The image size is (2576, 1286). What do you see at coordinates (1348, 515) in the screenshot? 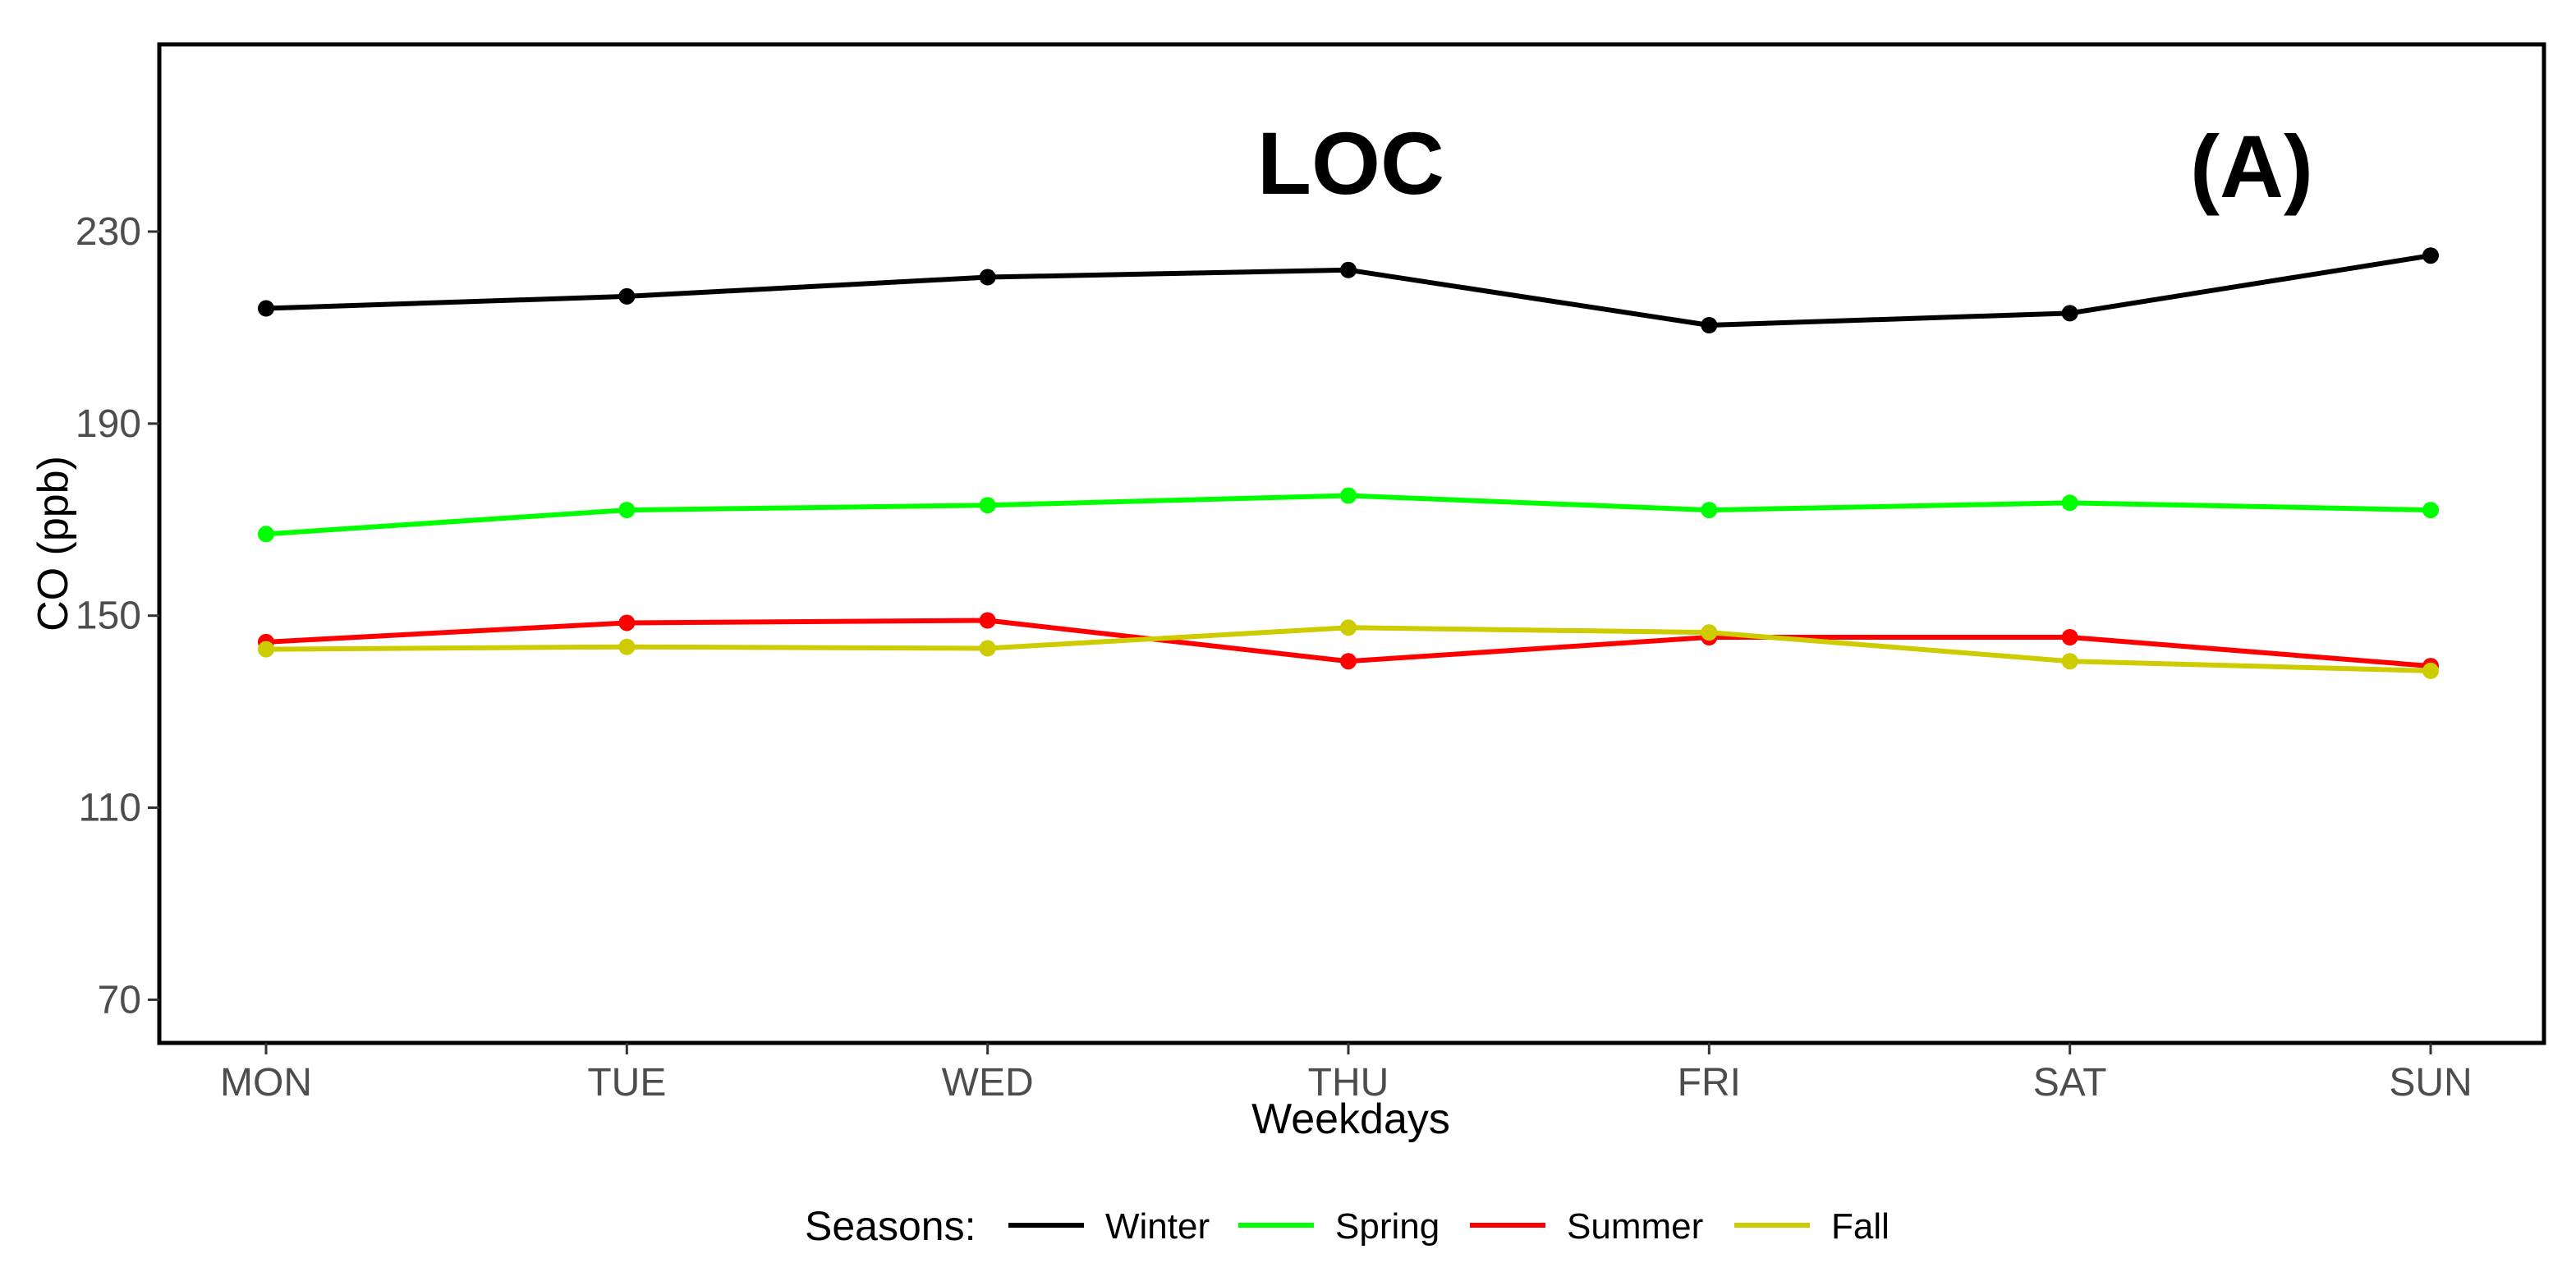
I see `series-spring` at bounding box center [1348, 515].